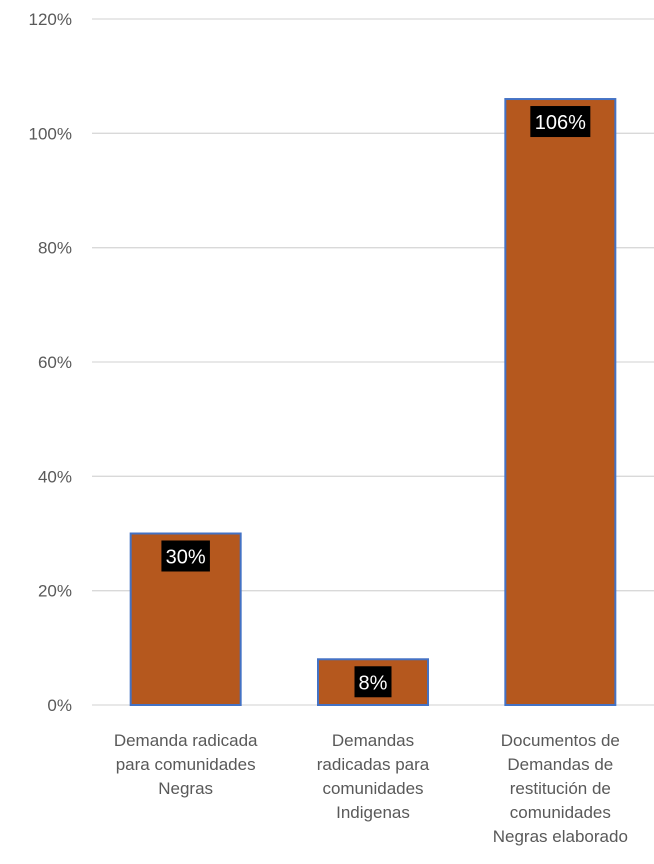 This screenshot has width=654, height=864. I want to click on x-tick-label: radicadas para, so click(373, 764).